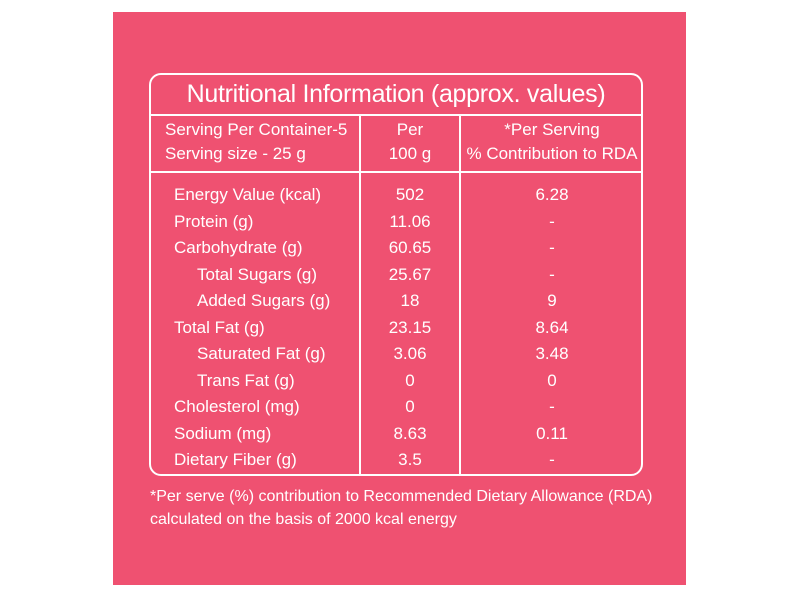  Describe the element at coordinates (552, 380) in the screenshot. I see `rda-value: 0` at that location.